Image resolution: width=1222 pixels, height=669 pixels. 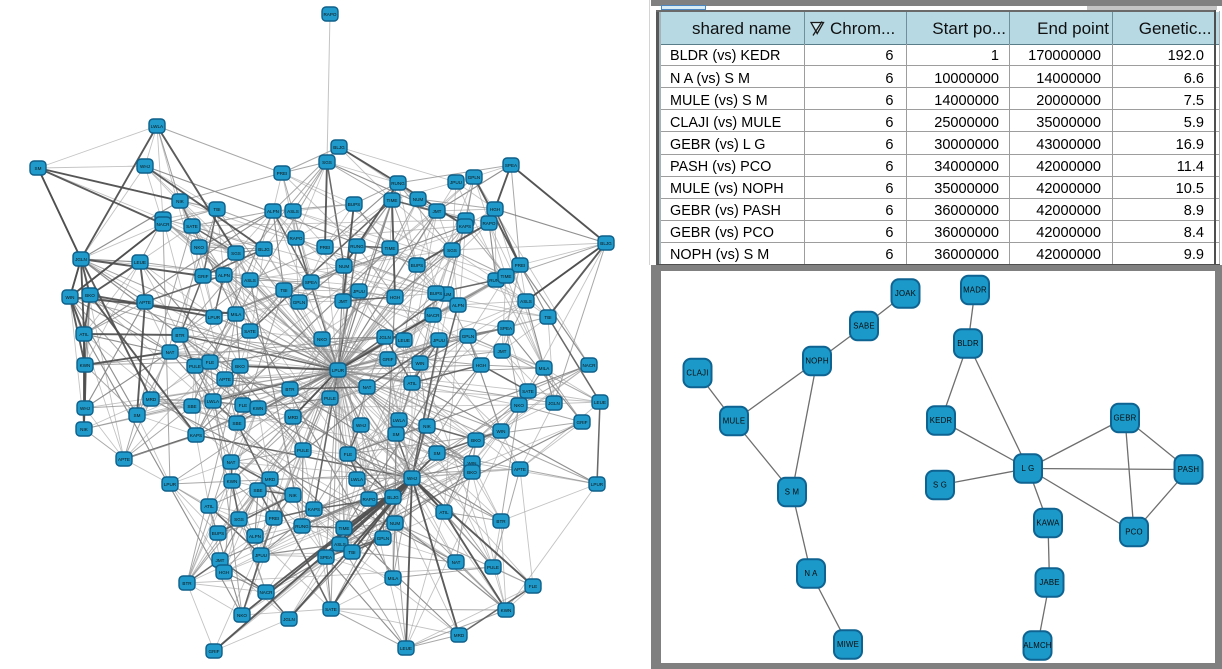 What do you see at coordinates (697, 373) in the screenshot?
I see `svg-text: CLAJI` at bounding box center [697, 373].